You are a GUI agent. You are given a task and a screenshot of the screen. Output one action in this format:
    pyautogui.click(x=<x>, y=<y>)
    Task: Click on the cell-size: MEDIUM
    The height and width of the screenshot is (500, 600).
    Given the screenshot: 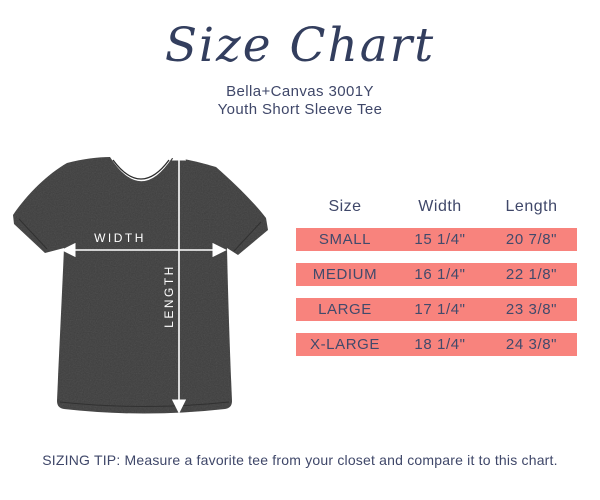 What is the action you would take?
    pyautogui.click(x=345, y=274)
    